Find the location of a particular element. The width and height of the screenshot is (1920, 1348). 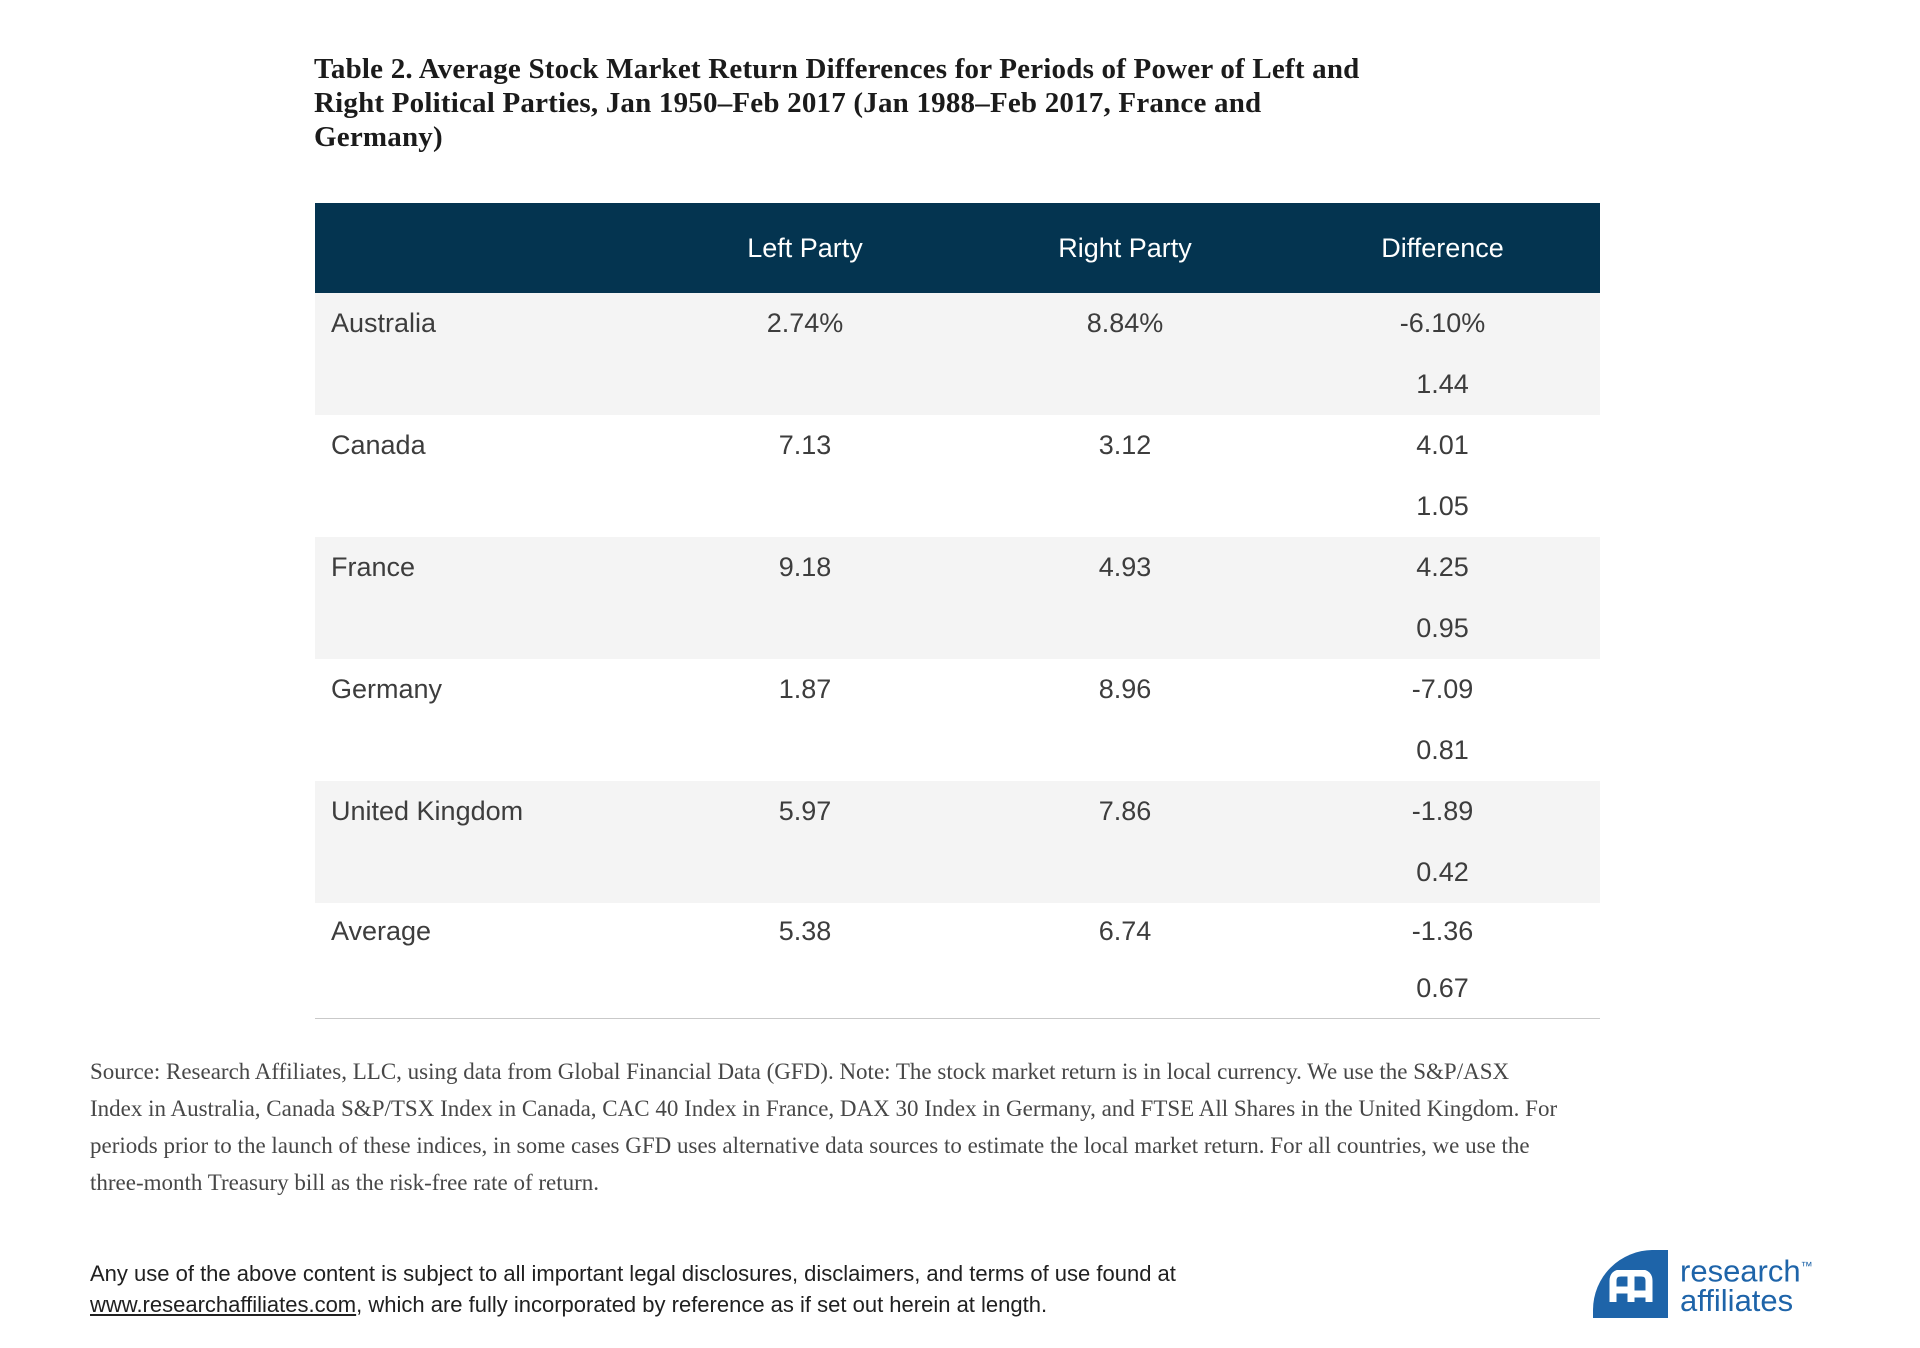

t-stat-cell: 1.05 is located at coordinates (1442, 505).